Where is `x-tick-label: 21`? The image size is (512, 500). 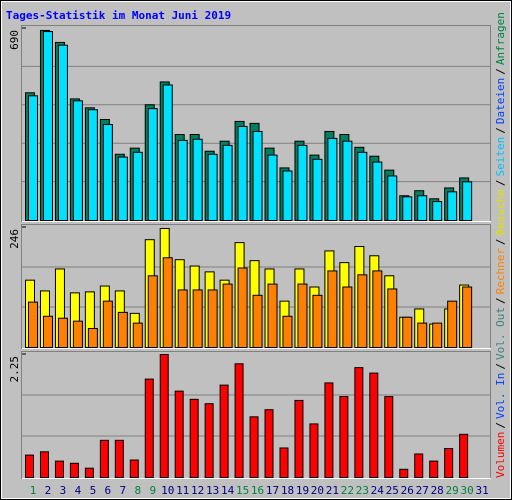 x-tick-label: 21 is located at coordinates (332, 490).